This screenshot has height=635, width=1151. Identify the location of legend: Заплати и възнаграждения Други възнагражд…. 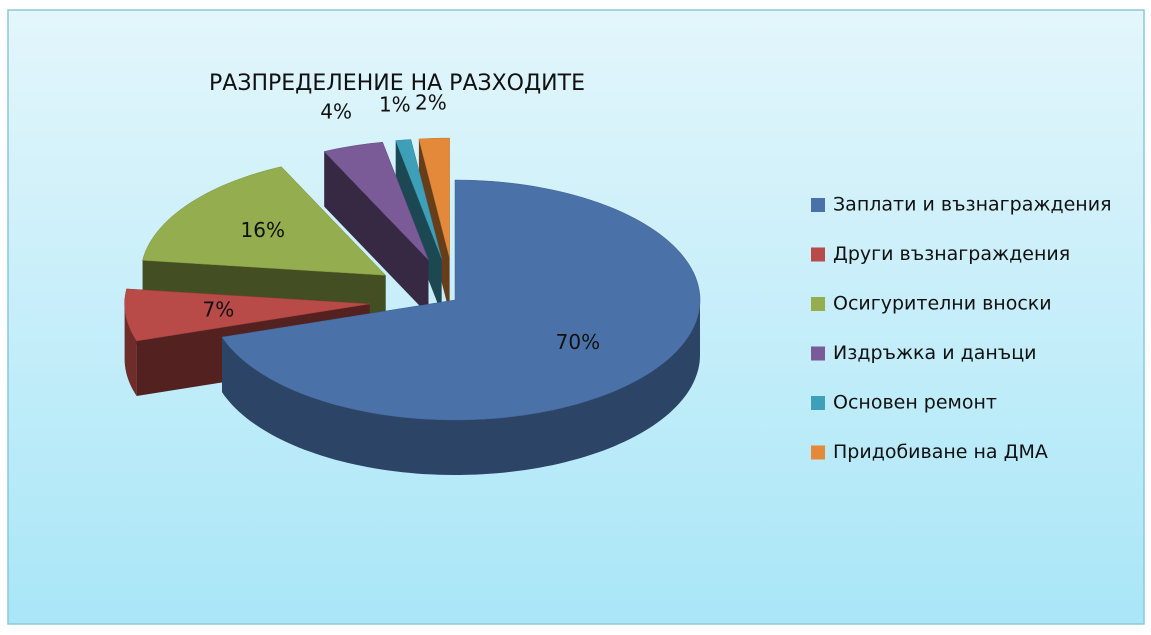
(961, 328).